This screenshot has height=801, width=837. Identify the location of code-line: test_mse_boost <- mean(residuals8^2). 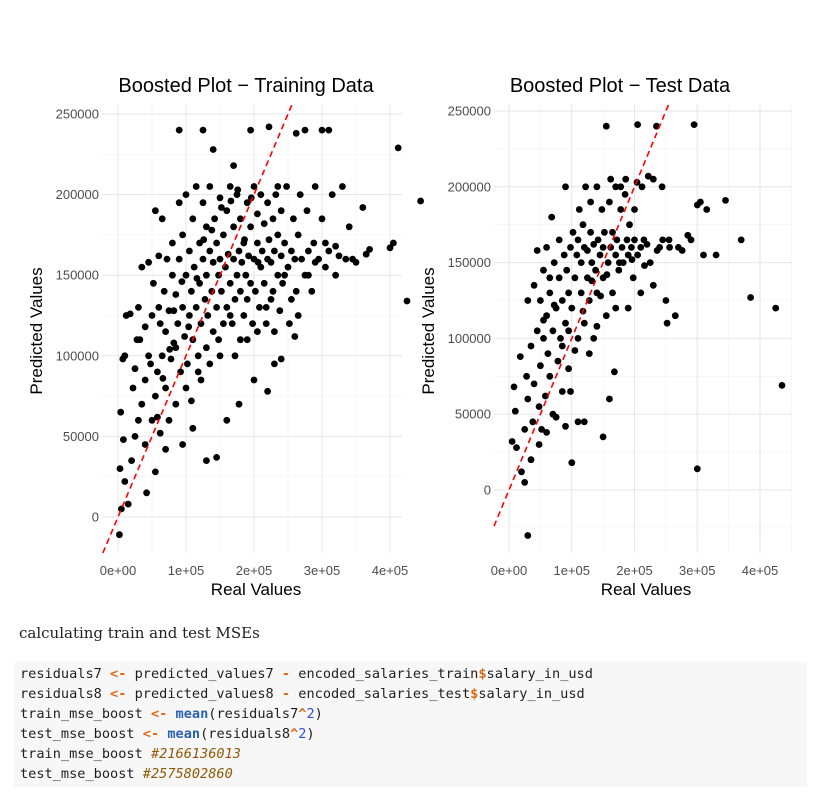
(167, 734).